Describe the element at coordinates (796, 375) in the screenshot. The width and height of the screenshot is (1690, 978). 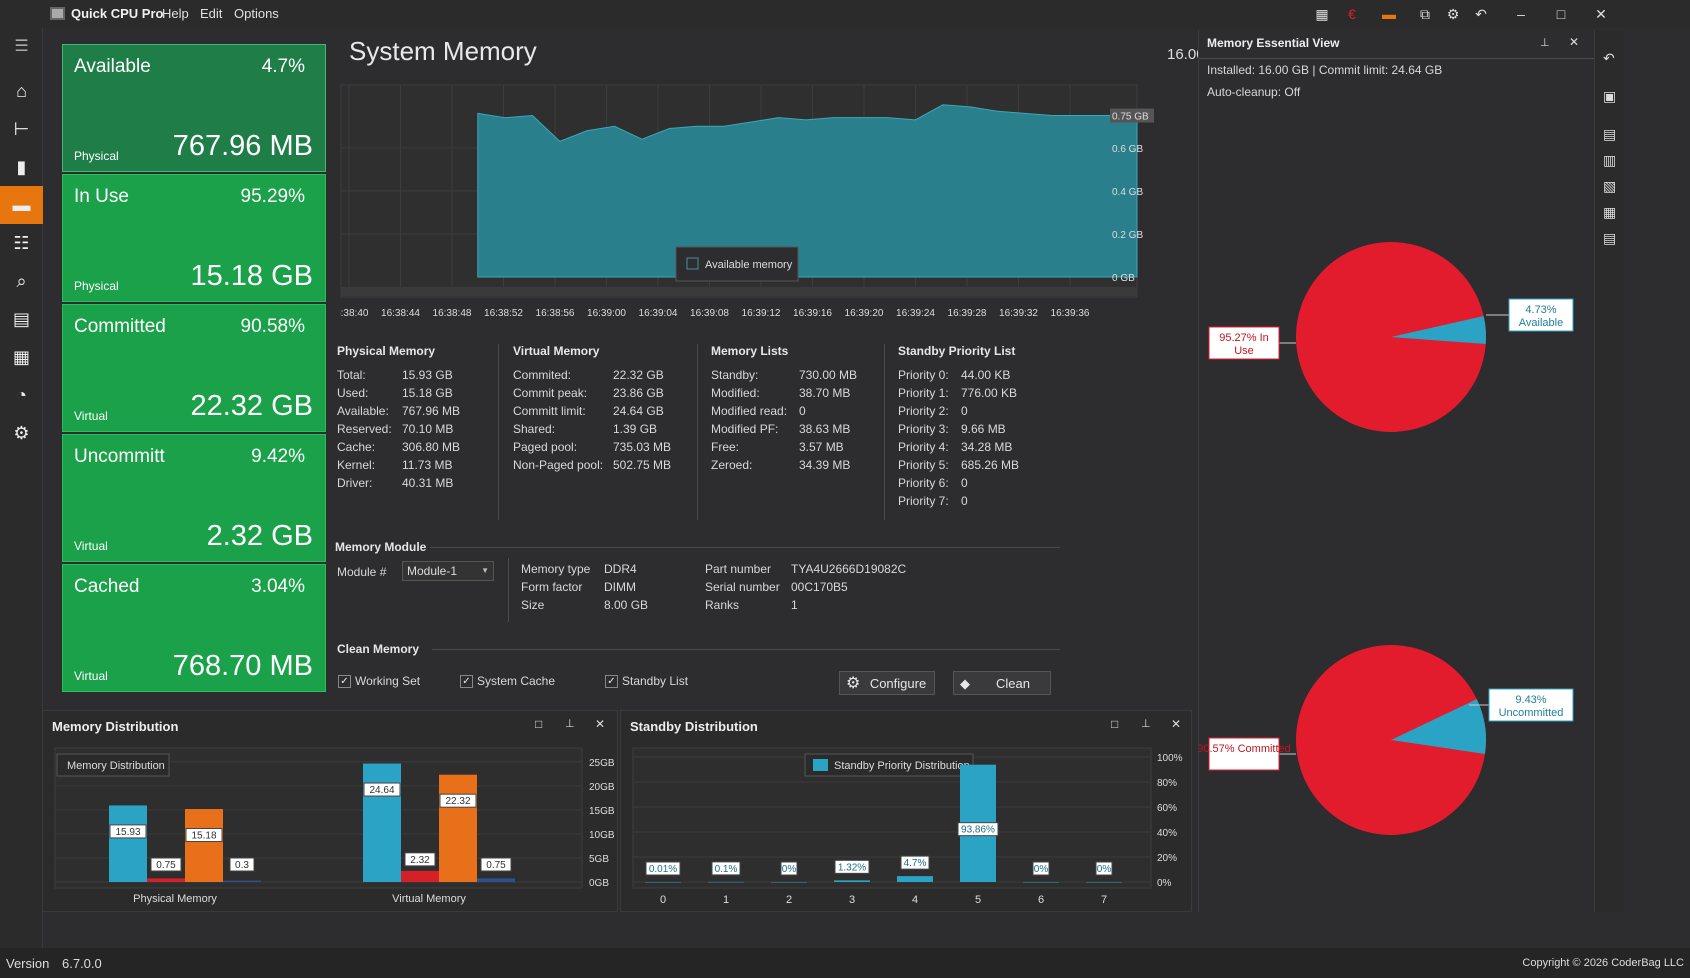
I see `stat-row: Standby: 730.00 MB` at that location.